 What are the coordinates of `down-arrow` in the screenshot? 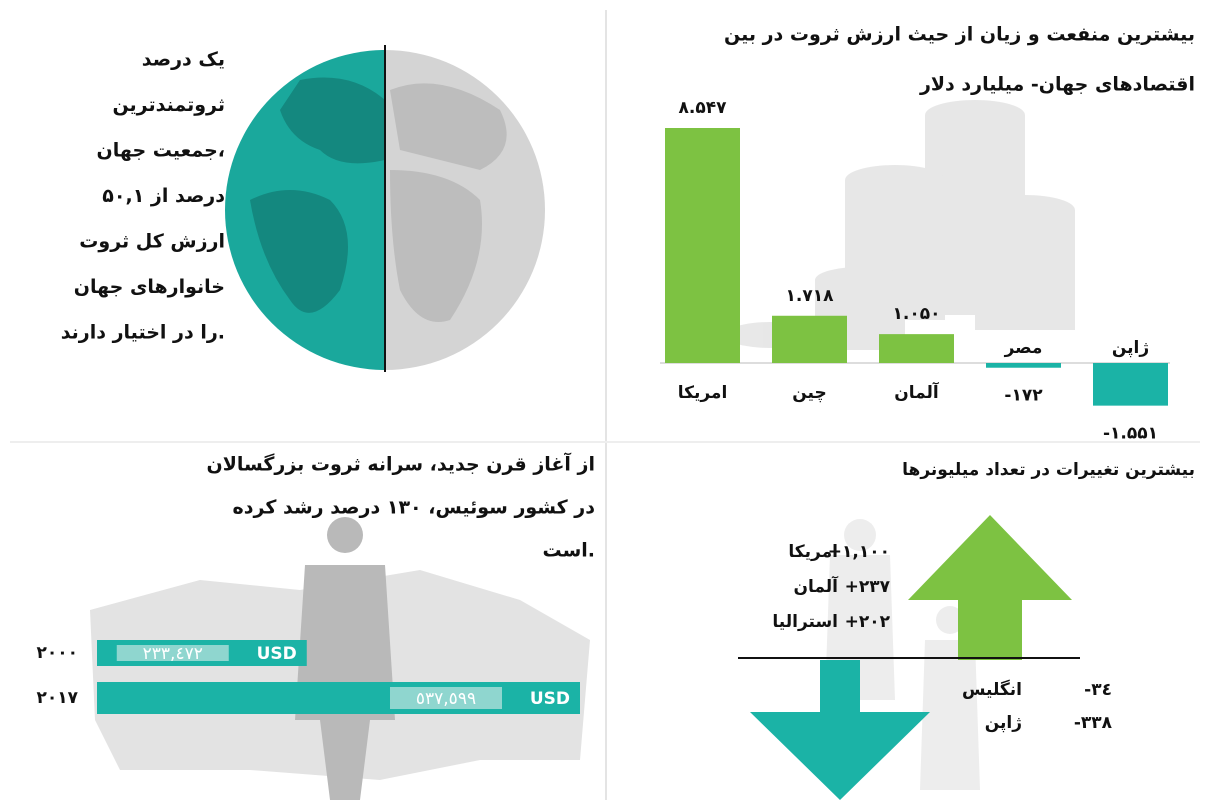 It's located at (840, 730).